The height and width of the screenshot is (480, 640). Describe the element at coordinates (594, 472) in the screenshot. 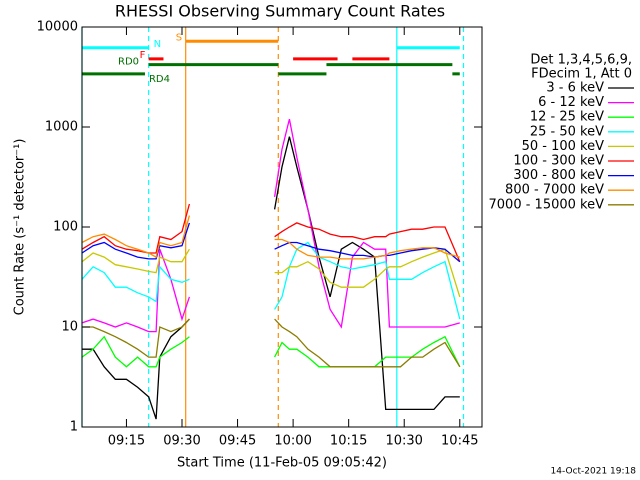

I see `footer: 14-Oct-2021 19:18` at that location.